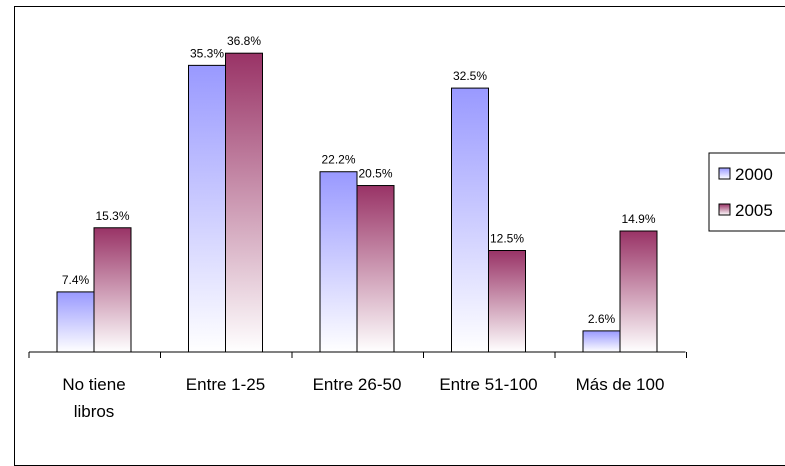 The image size is (785, 466). What do you see at coordinates (724, 173) in the screenshot?
I see `legend-swatch-2000` at bounding box center [724, 173].